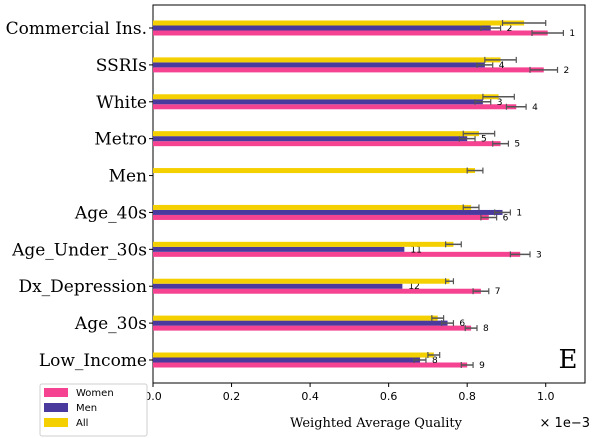 The width and height of the screenshot is (598, 438). Describe the element at coordinates (350, 33) in the screenshot. I see `bar-women-commercial-ins` at that location.